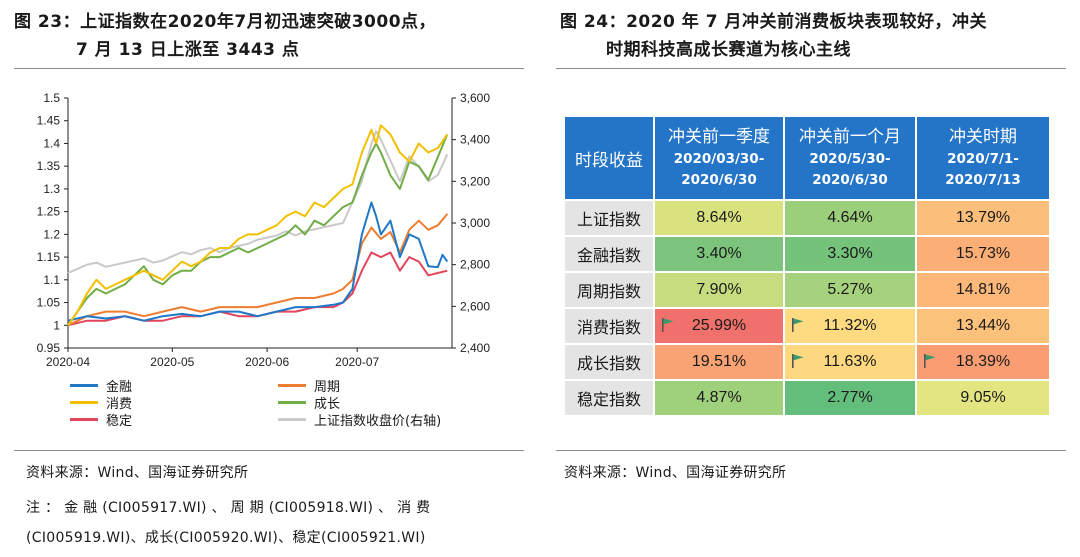  What do you see at coordinates (475, 181) in the screenshot?
I see `right-y-tick-label: 3,200` at bounding box center [475, 181].